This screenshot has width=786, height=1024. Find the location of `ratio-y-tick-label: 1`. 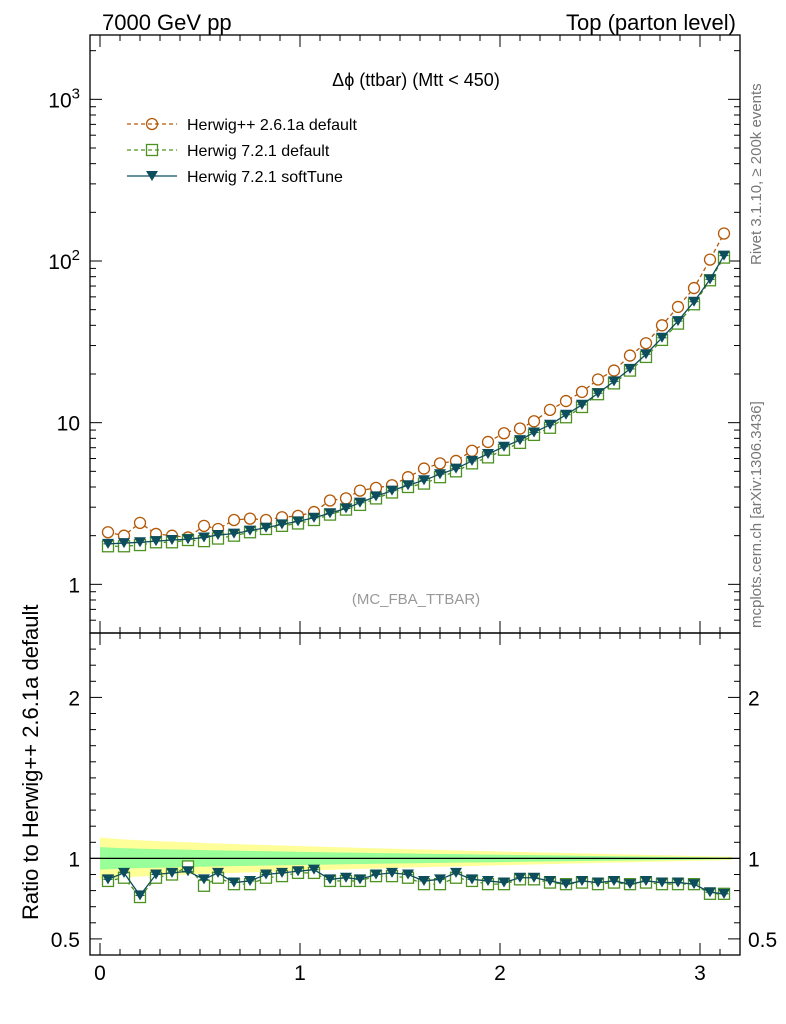

ratio-y-tick-label: 1 is located at coordinates (74, 859).